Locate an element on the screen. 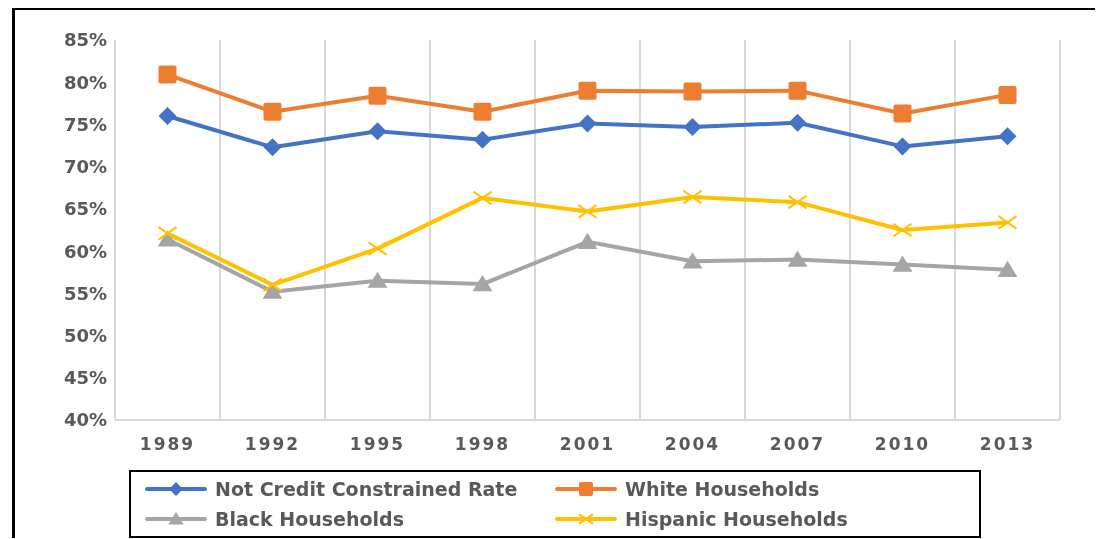 Image resolution: width=1103 pixels, height=539 pixels. x-tick-label: 1998 is located at coordinates (482, 444).